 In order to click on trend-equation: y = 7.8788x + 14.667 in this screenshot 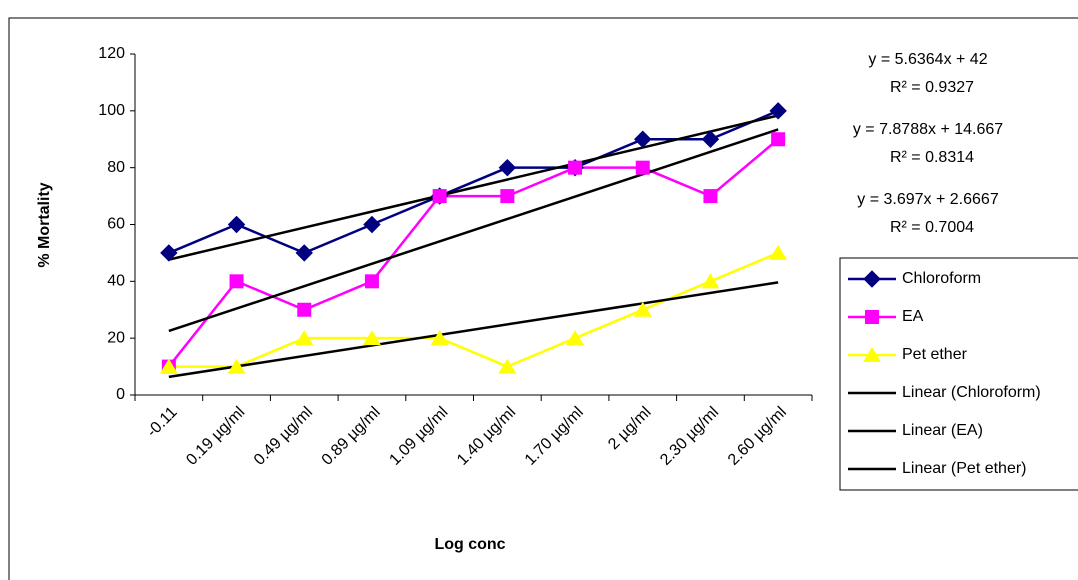, I will do `click(928, 129)`.